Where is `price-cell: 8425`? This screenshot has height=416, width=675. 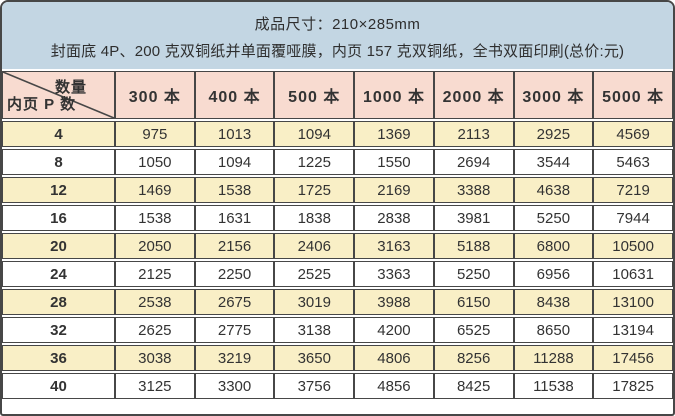
price-cell: 8425 is located at coordinates (473, 386).